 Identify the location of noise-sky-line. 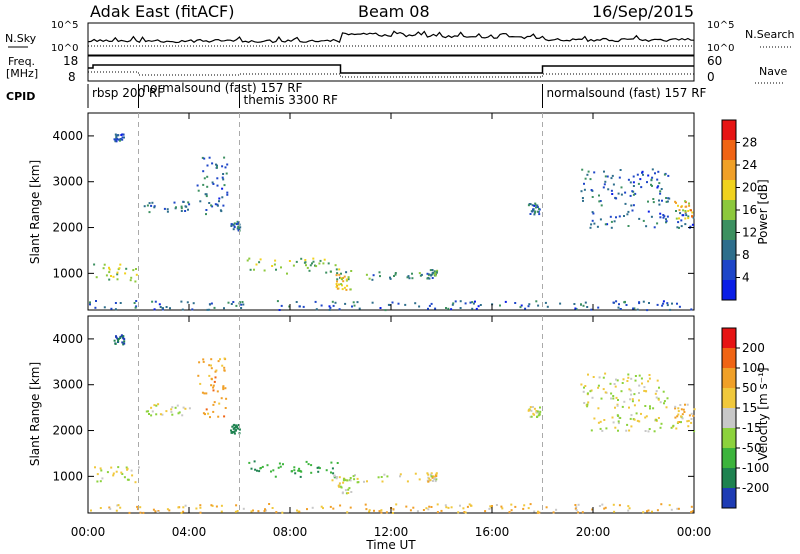
(391, 37).